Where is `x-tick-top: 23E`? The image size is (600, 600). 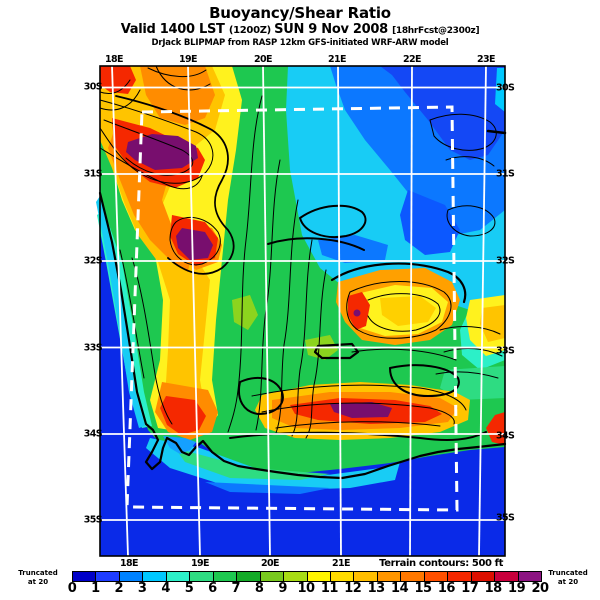
x-tick-top: 23E is located at coordinates (486, 59).